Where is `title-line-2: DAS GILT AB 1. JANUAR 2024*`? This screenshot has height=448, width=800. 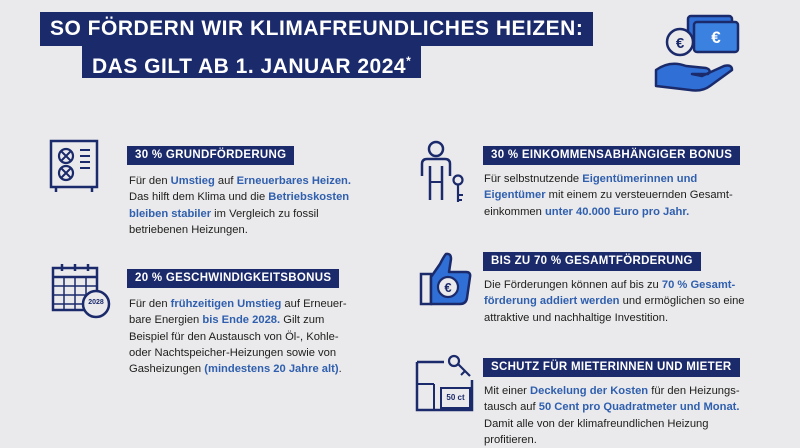 title-line-2: DAS GILT AB 1. JANUAR 2024* is located at coordinates (252, 61).